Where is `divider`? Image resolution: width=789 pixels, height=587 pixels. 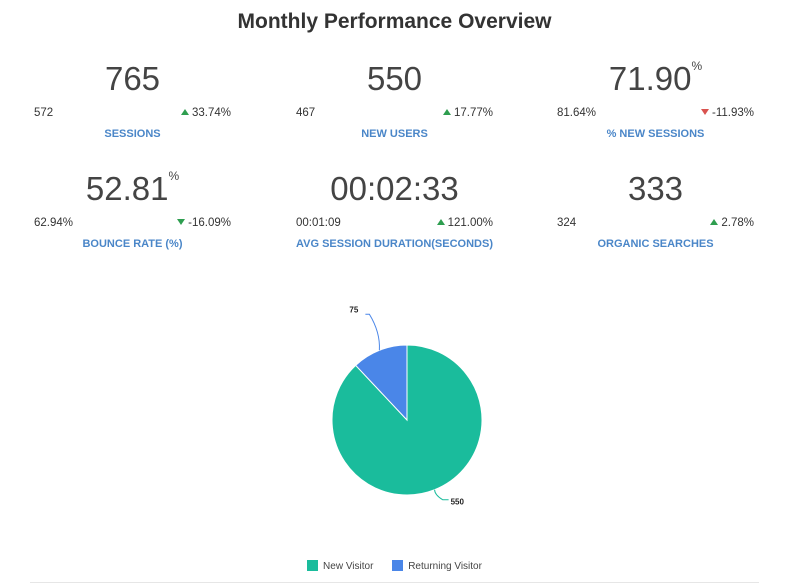
divider is located at coordinates (394, 582).